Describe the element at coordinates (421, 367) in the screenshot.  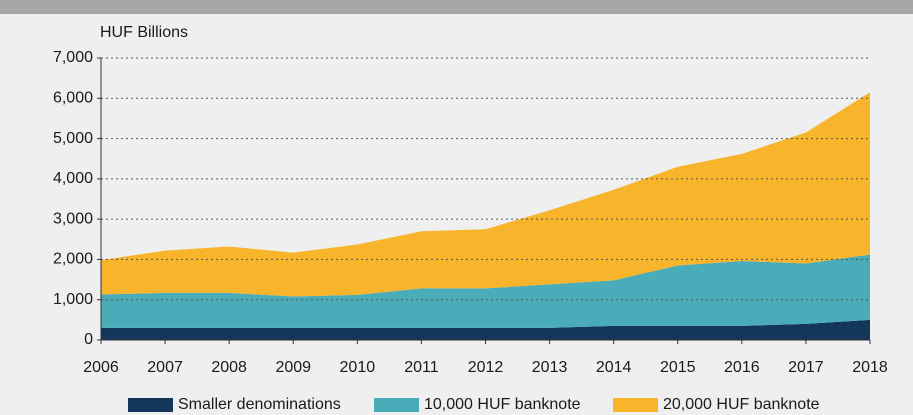
I see `x-tick-label: 2011` at that location.